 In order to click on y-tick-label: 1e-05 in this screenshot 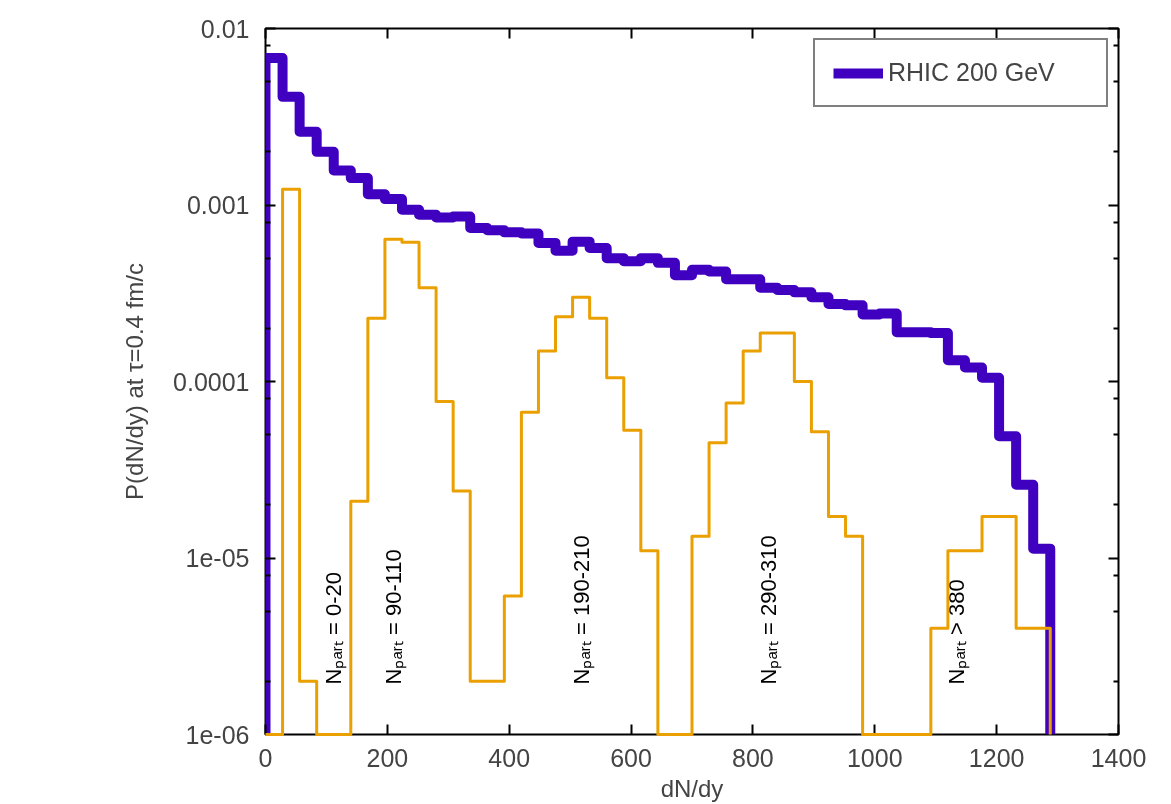, I will do `click(217, 558)`.